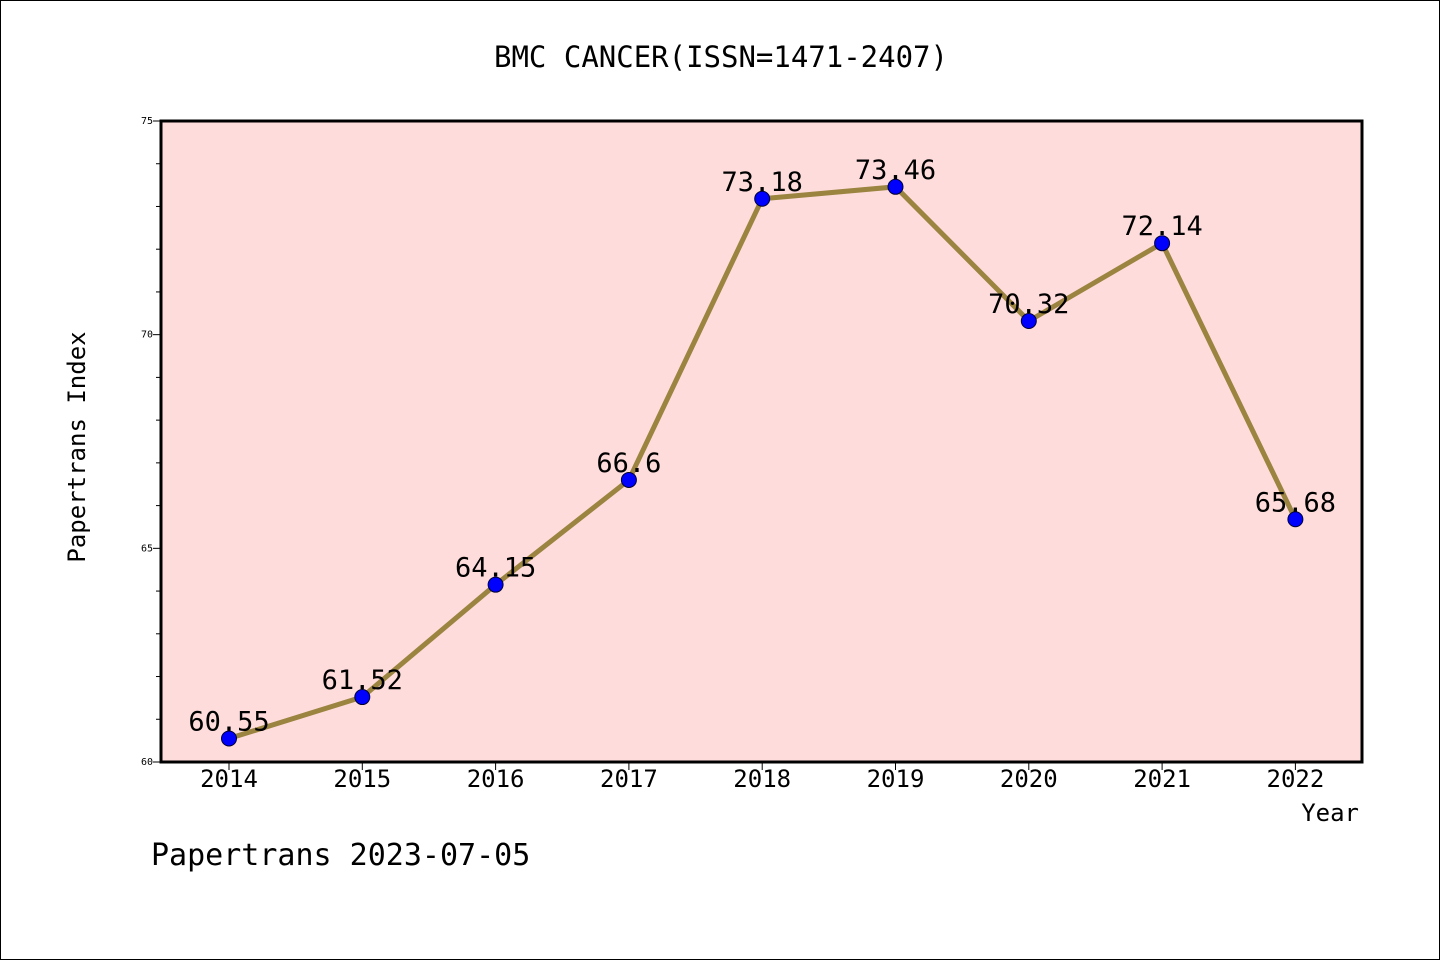 This screenshot has width=1440, height=961. What do you see at coordinates (229, 779) in the screenshot?
I see `x-tick-label: 2014` at bounding box center [229, 779].